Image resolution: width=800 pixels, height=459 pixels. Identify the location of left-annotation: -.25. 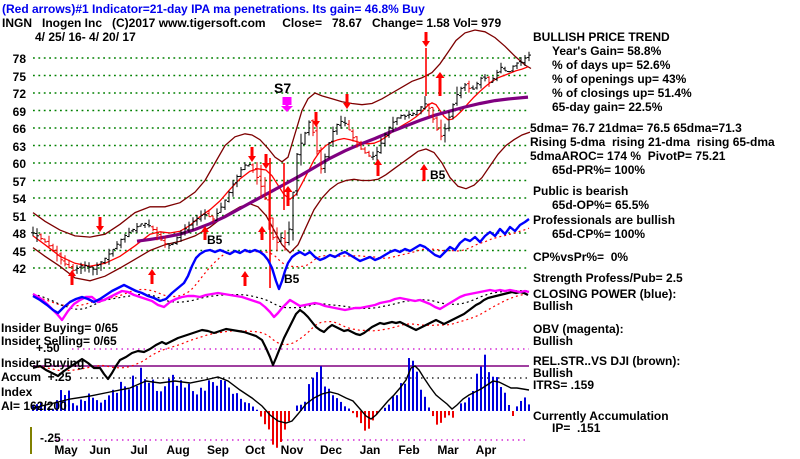
(50, 438).